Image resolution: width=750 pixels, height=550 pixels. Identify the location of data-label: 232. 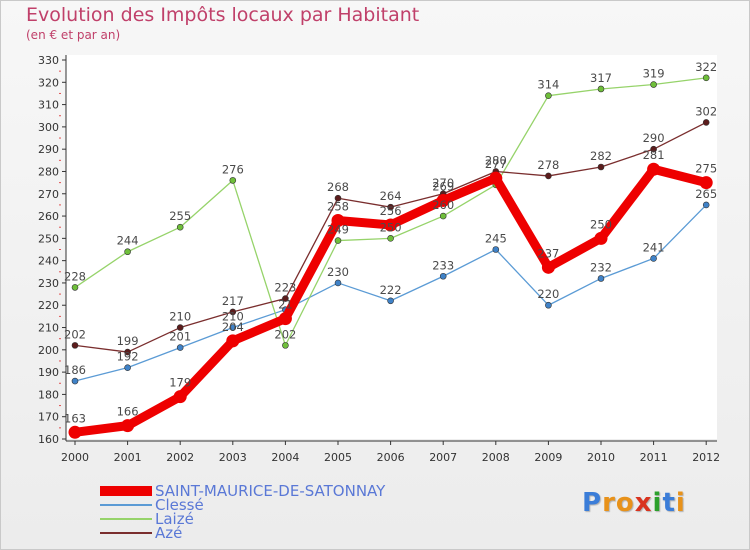
(601, 267).